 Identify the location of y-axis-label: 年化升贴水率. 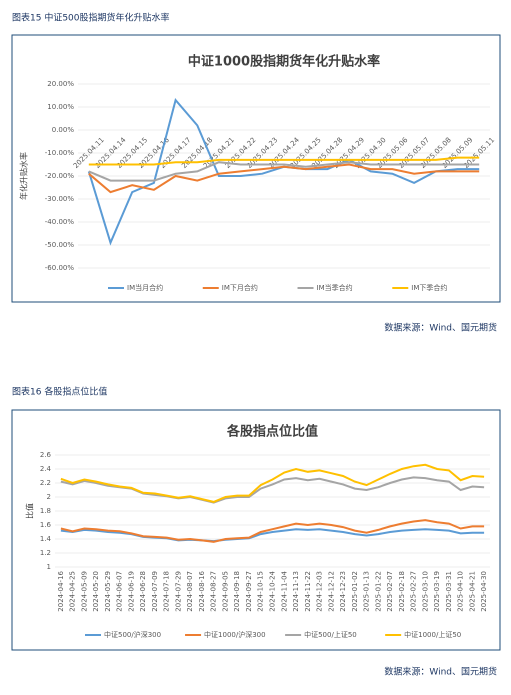
(24, 176).